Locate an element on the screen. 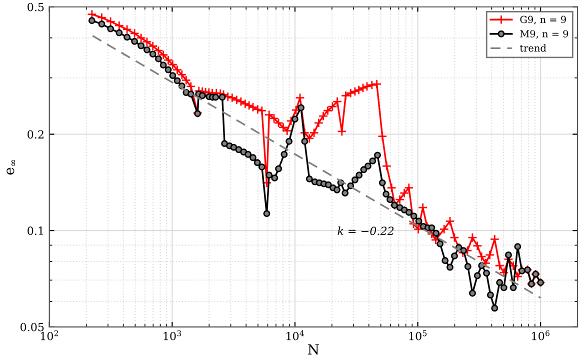  x-tick-label: 10$^{2}$ is located at coordinates (49, 335).